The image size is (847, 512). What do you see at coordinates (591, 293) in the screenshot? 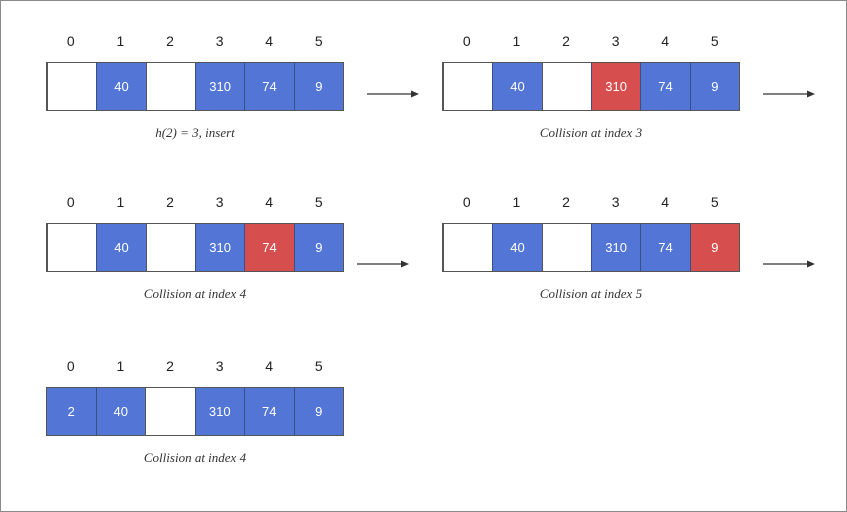
I see `step-caption: Collision at index 5` at bounding box center [591, 293].